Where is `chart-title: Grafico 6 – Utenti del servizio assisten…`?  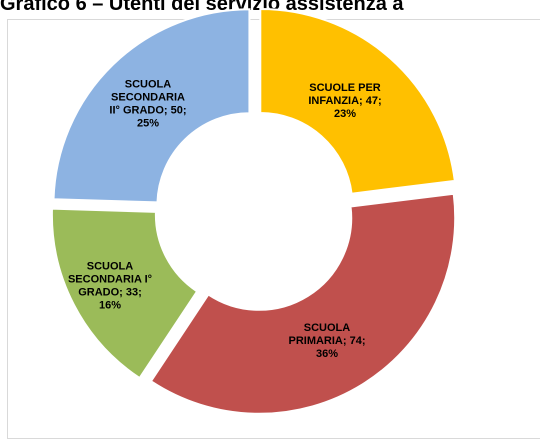
chart-title: Grafico 6 – Utenti del servizio assisten… is located at coordinates (202, 7).